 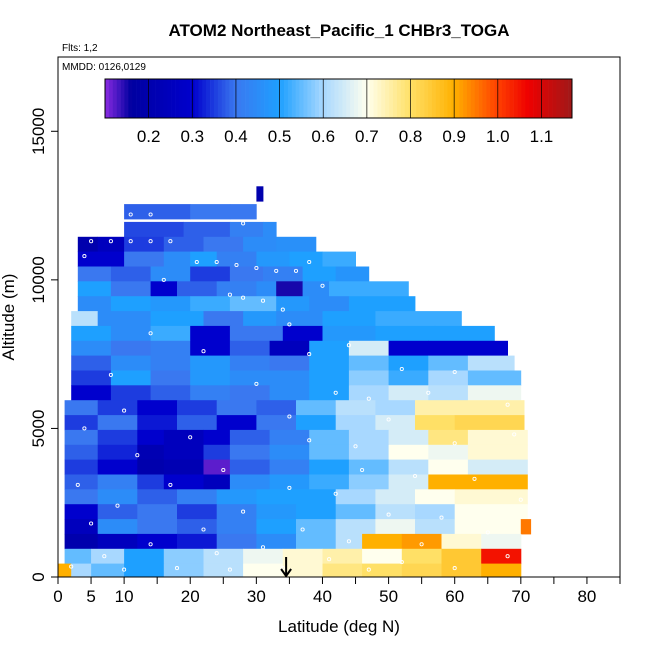 I want to click on colorbar-tick-label: 1.0, so click(x=498, y=136).